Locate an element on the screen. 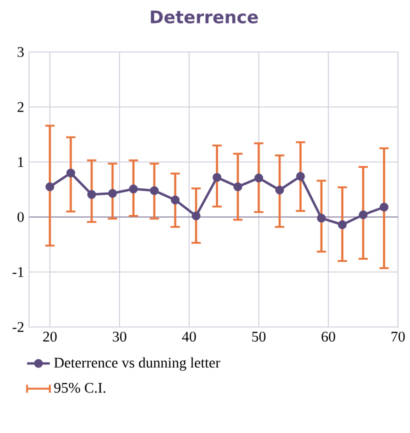 Image resolution: width=410 pixels, height=433 pixels. text: 95% C.I. is located at coordinates (80, 387).